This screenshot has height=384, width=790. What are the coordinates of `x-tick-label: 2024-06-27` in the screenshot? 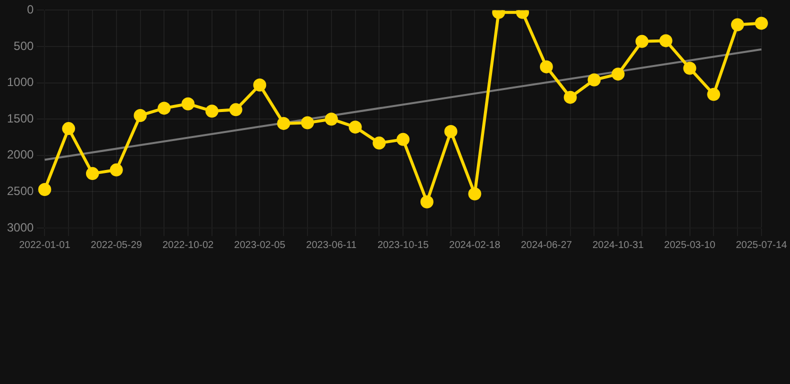 It's located at (546, 245).